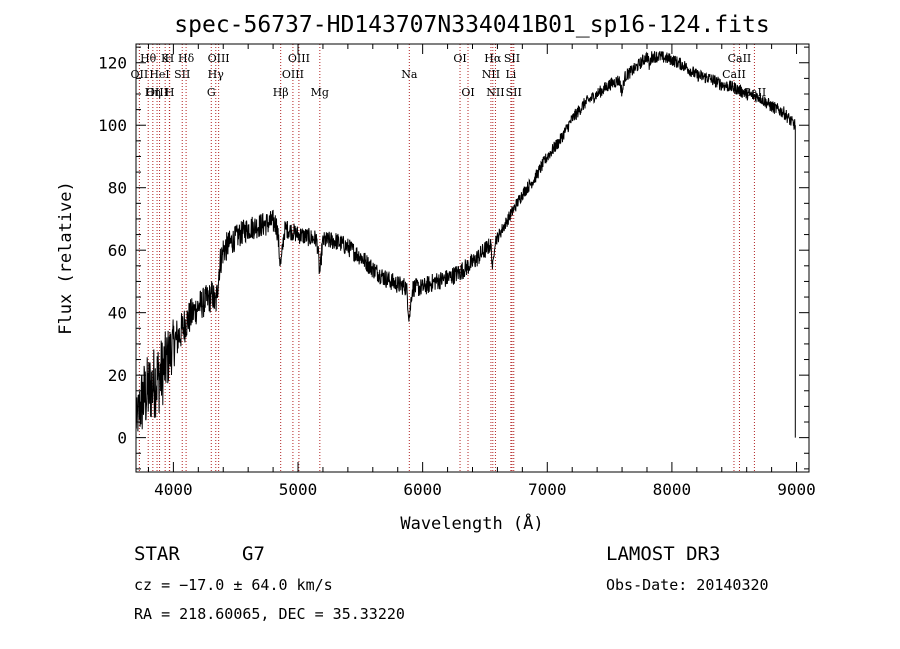  What do you see at coordinates (117, 375) in the screenshot?
I see `y-tick-label: 20` at bounding box center [117, 375].